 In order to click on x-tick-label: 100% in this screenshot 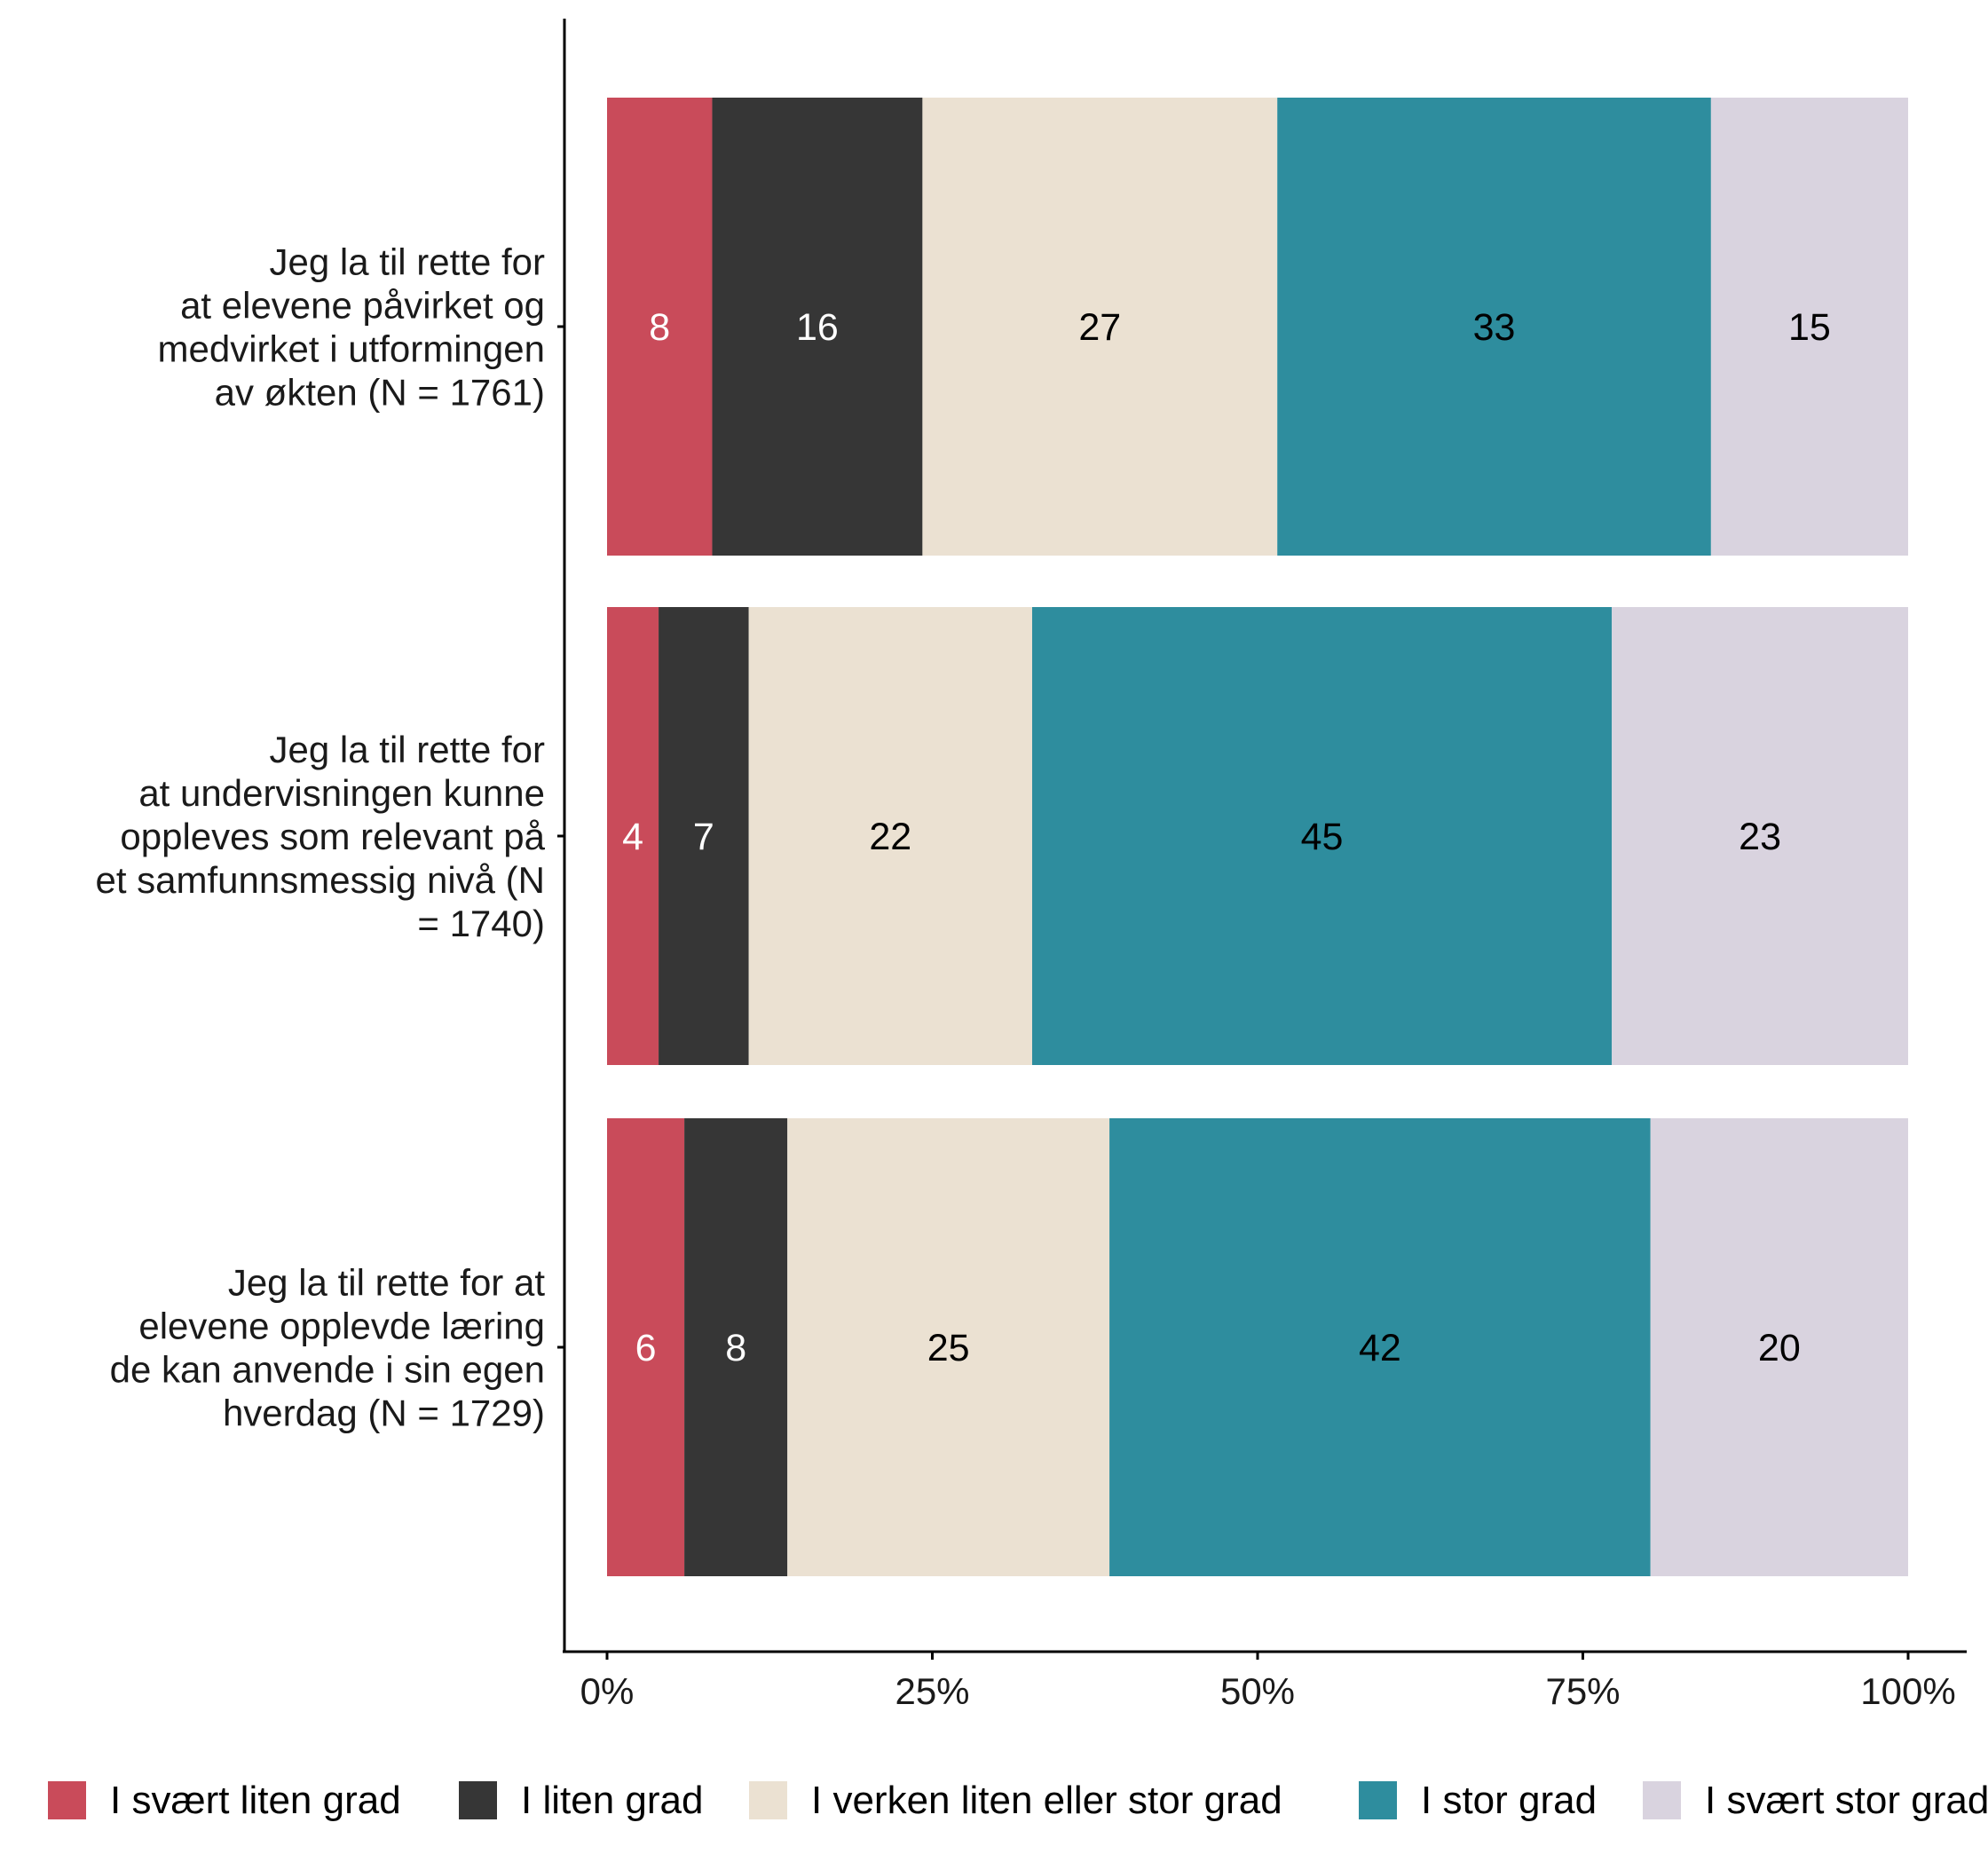, I will do `click(1907, 1691)`.